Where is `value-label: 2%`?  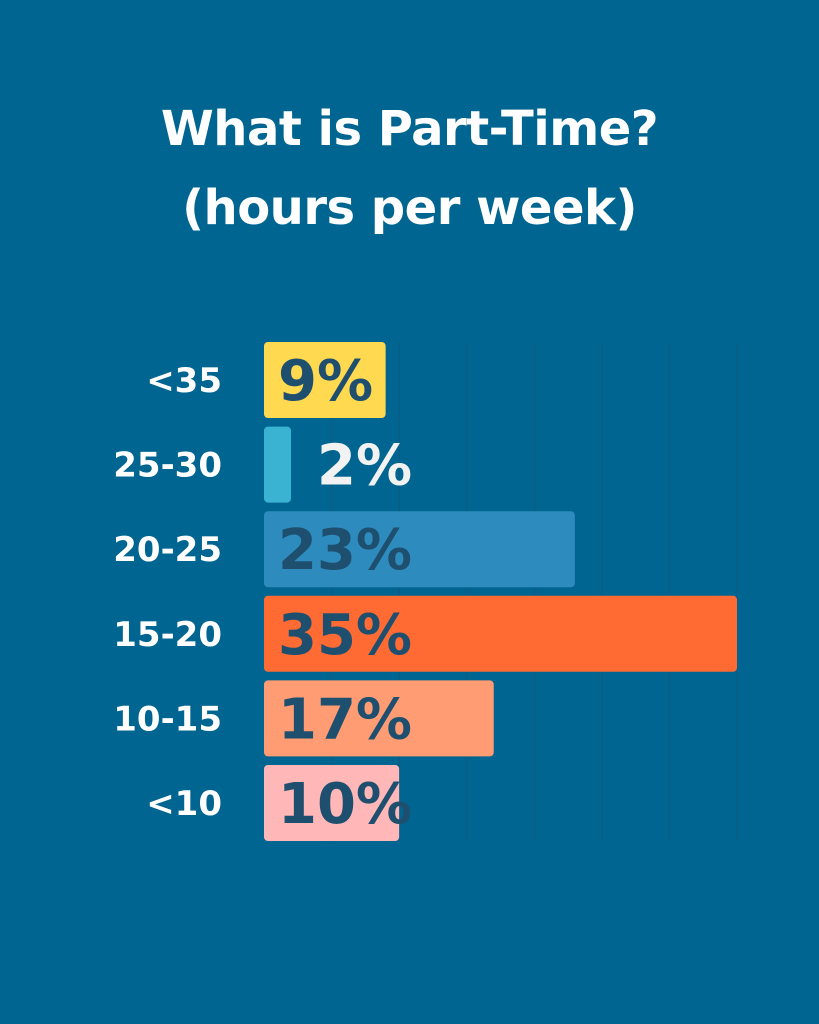
value-label: 2% is located at coordinates (364, 466).